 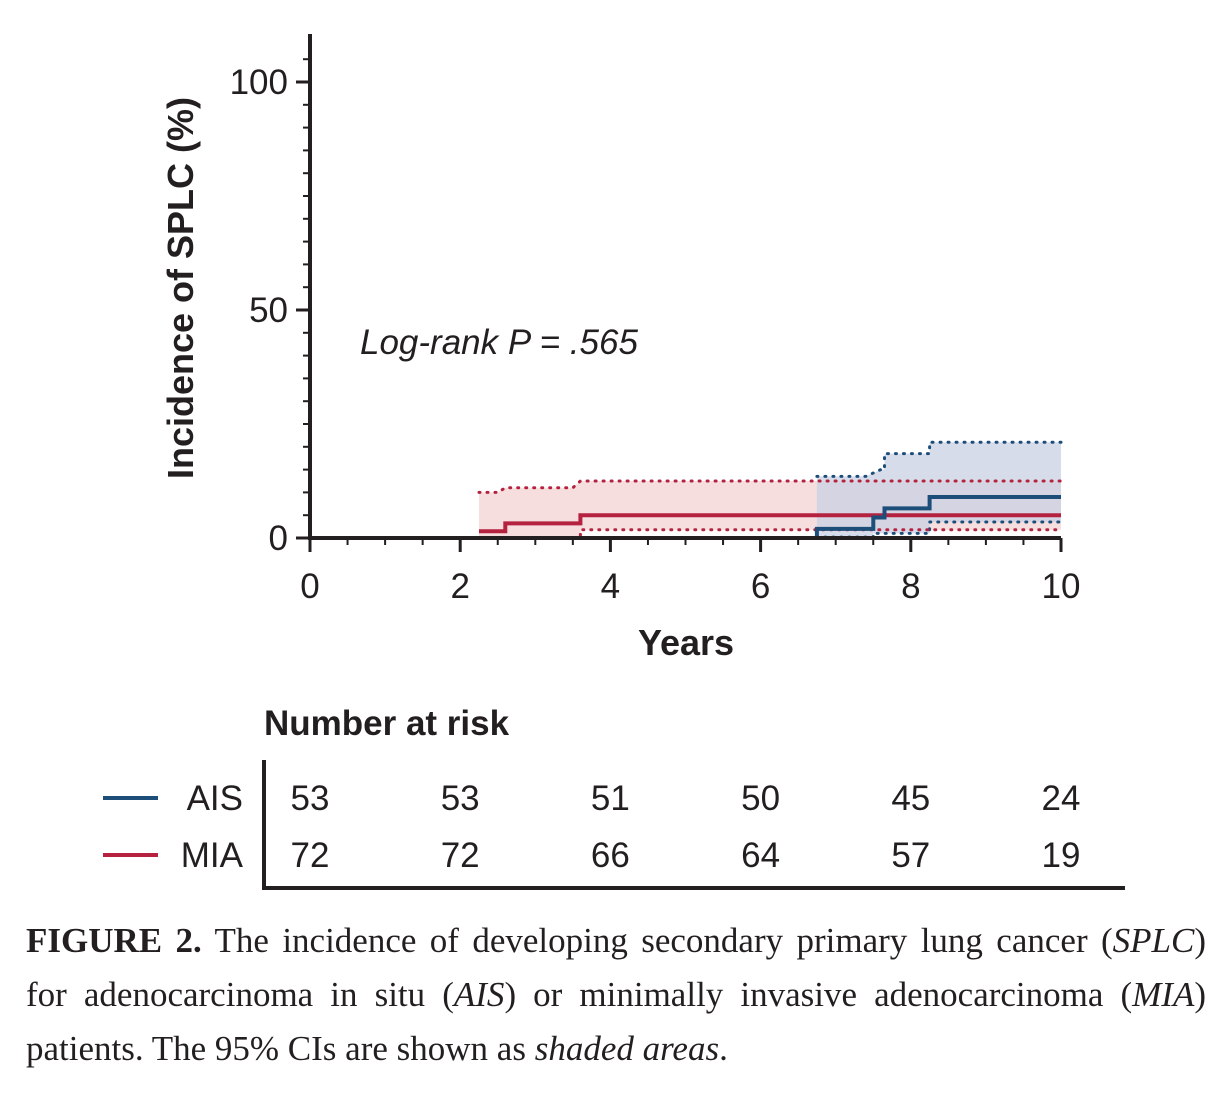 I want to click on caption-text-2: ) for adenocarcinoma in situ (, so click(x=616, y=967).